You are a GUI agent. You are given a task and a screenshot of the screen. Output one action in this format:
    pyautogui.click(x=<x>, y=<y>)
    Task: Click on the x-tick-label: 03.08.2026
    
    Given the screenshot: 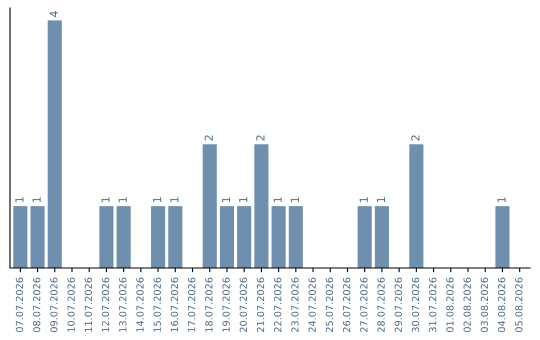 What is the action you would take?
    pyautogui.click(x=484, y=305)
    